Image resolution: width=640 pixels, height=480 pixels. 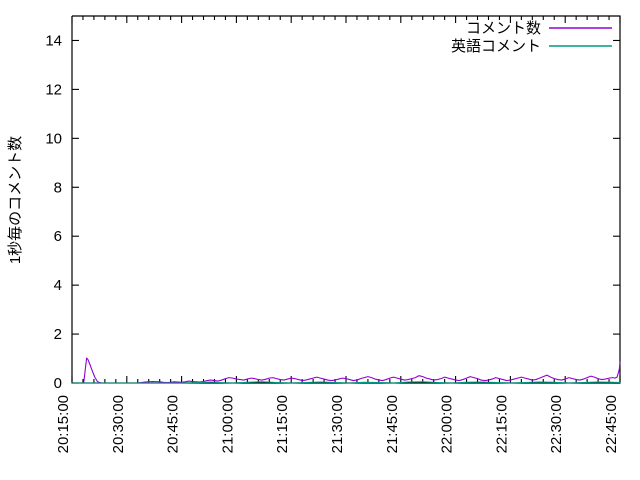 What do you see at coordinates (611, 424) in the screenshot?
I see `x-tick-label: 22:45:00` at bounding box center [611, 424].